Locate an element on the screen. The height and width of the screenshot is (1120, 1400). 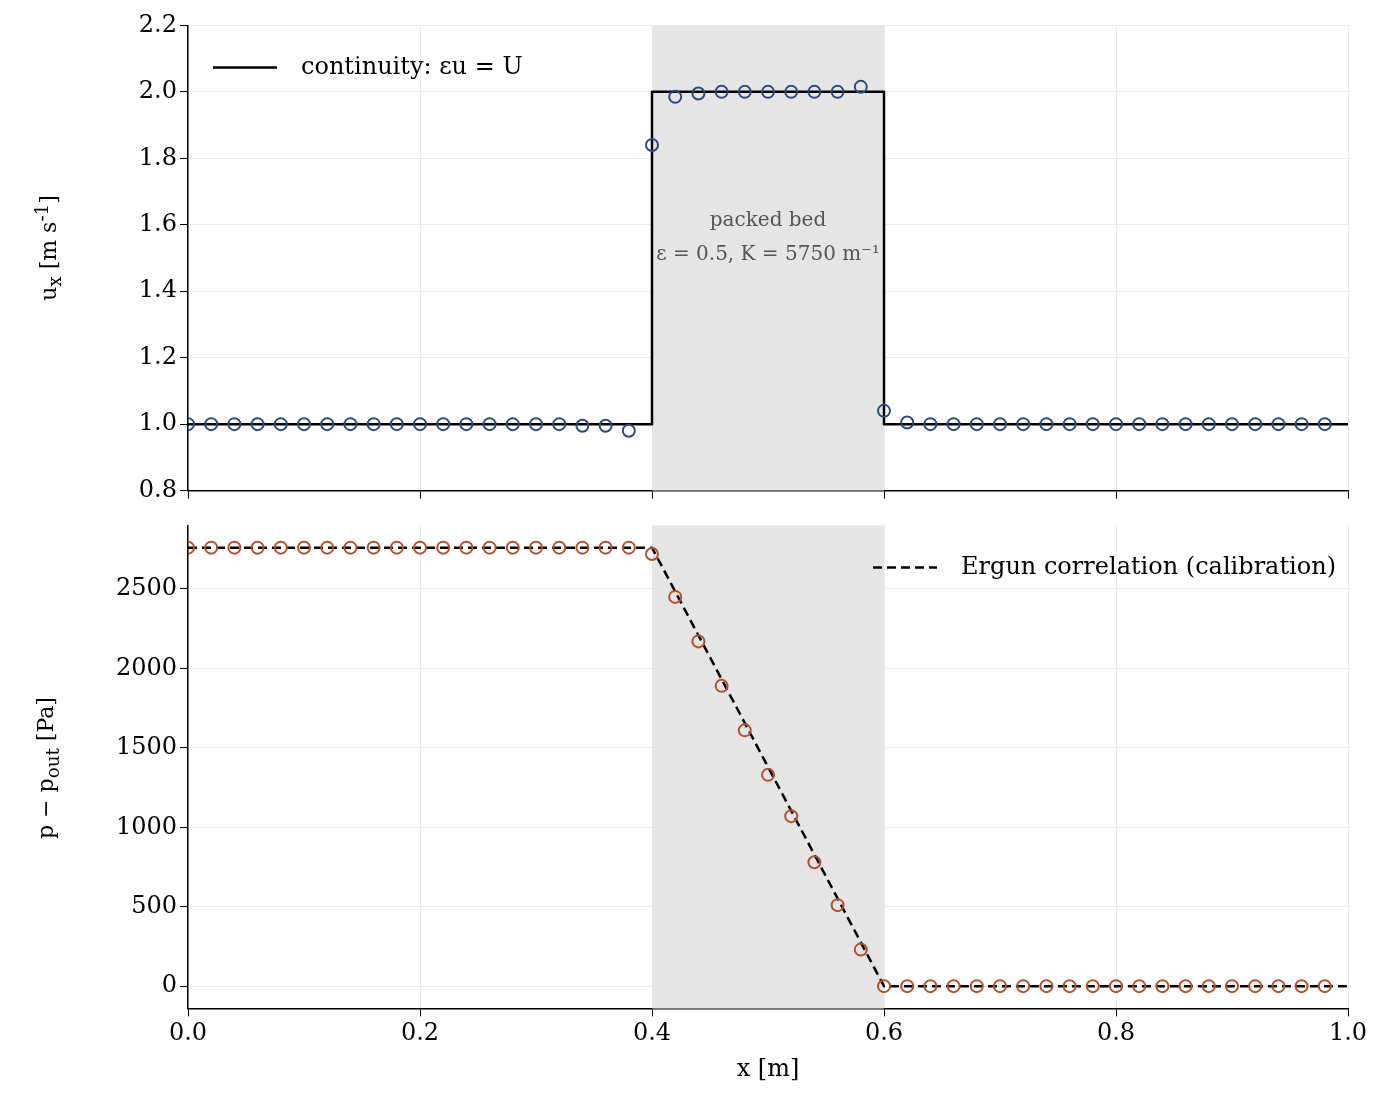
y-tick-label: 1000 is located at coordinates (146, 825).